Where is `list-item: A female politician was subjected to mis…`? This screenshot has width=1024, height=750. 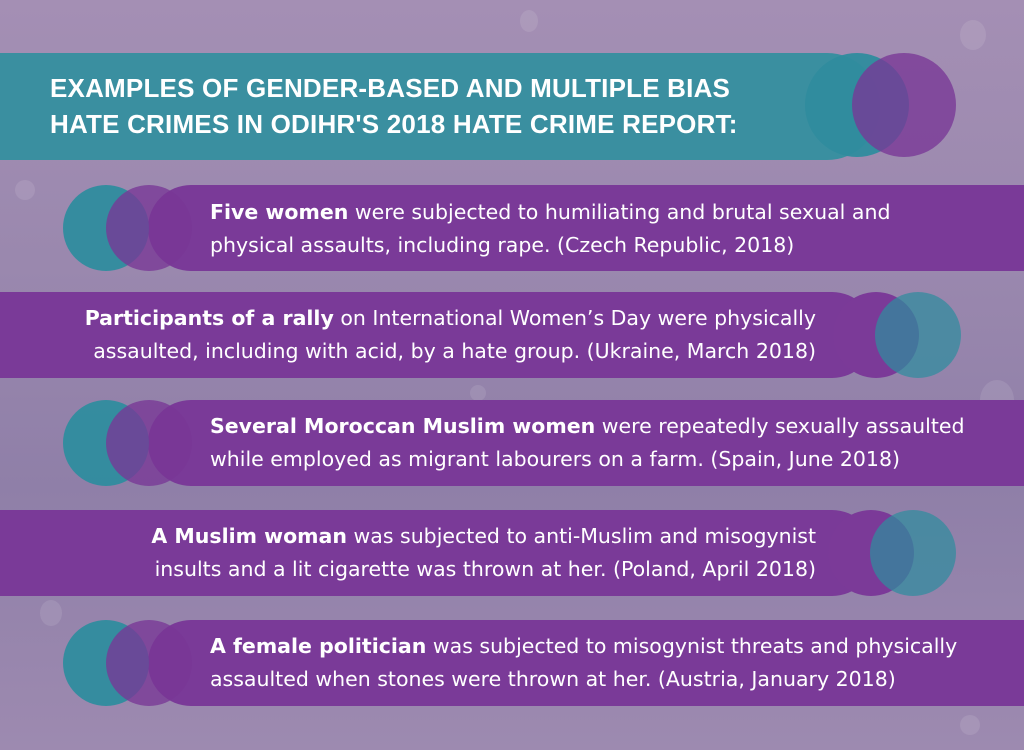 list-item: A female politician was subjected to mis… is located at coordinates (583, 663).